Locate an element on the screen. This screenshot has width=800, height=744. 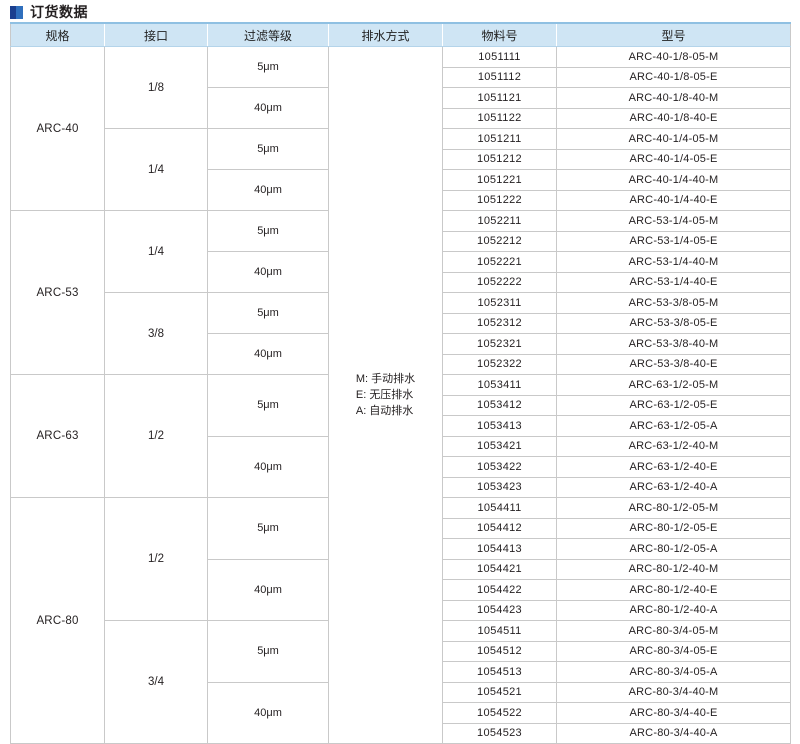
square-marker-icon is located at coordinates (16, 12).